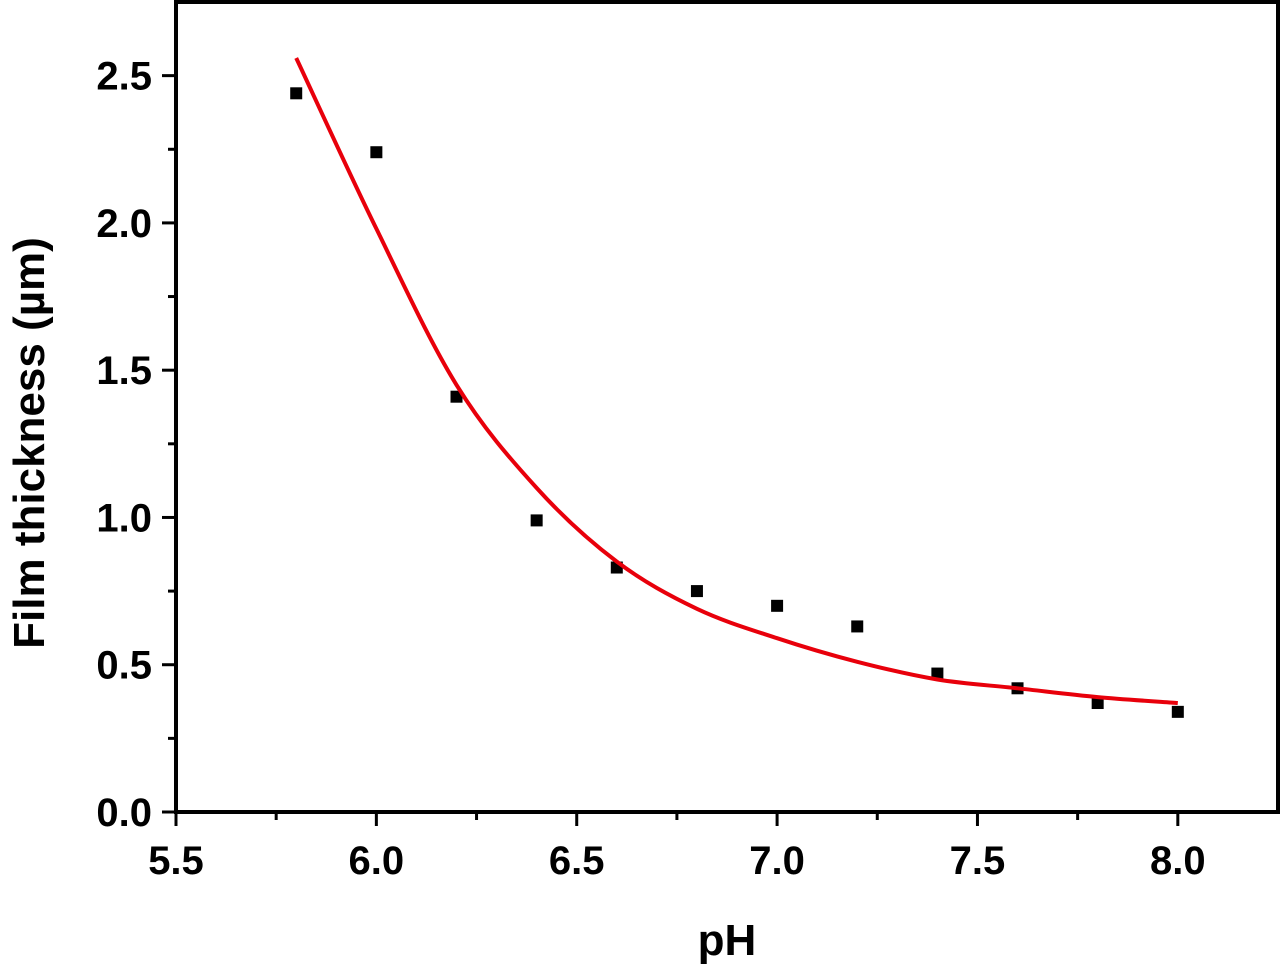 Image resolution: width=1280 pixels, height=971 pixels. I want to click on y-tick-label: 1.5, so click(124, 371).